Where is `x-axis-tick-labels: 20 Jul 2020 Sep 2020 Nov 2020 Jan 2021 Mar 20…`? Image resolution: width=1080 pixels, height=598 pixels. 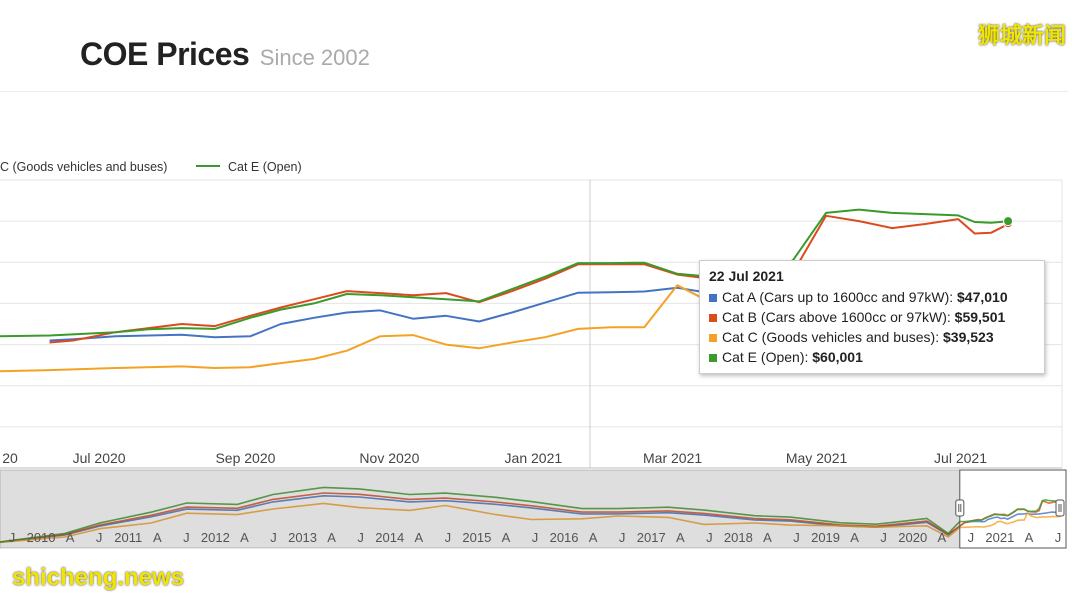 x-axis-tick-labels: 20 Jul 2020 Sep 2020 Nov 2020 Jan 2021 Mar 20… is located at coordinates (494, 458).